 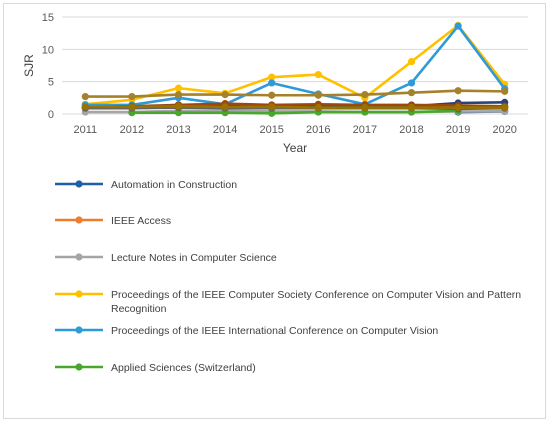 What do you see at coordinates (295, 148) in the screenshot?
I see `x-axis-title: Year` at bounding box center [295, 148].